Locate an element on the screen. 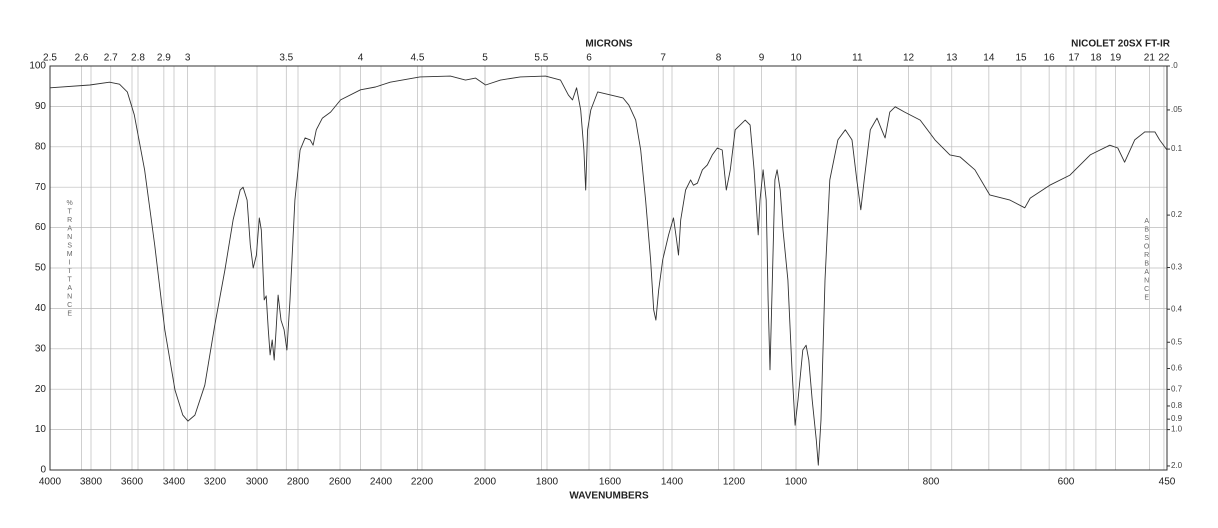  x-tick-label: 600 is located at coordinates (1066, 482).